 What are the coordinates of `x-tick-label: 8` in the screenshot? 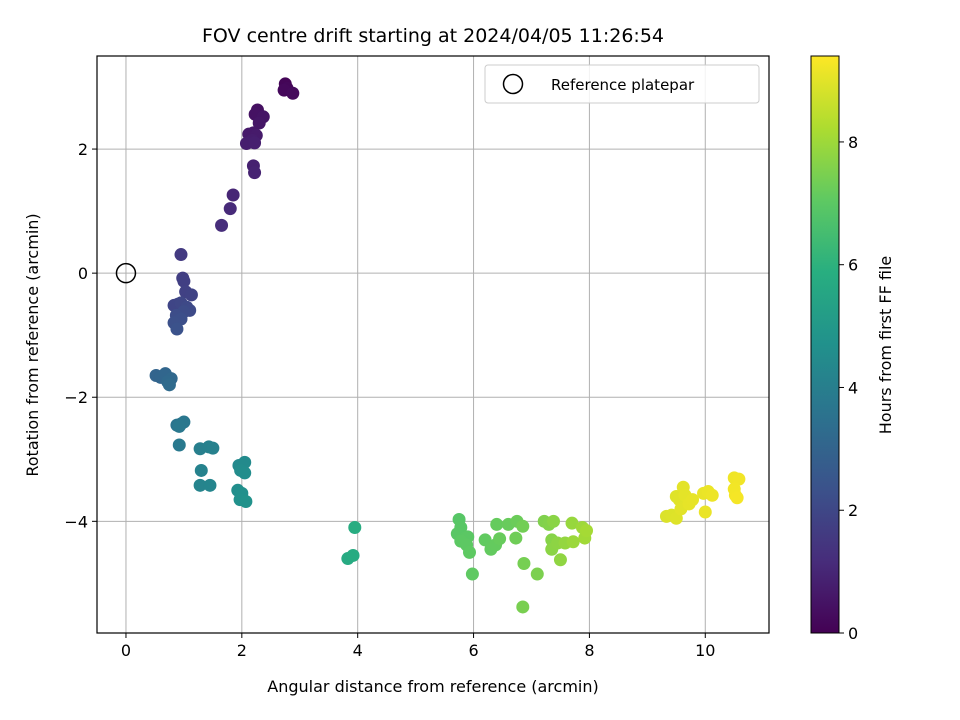 It's located at (589, 650).